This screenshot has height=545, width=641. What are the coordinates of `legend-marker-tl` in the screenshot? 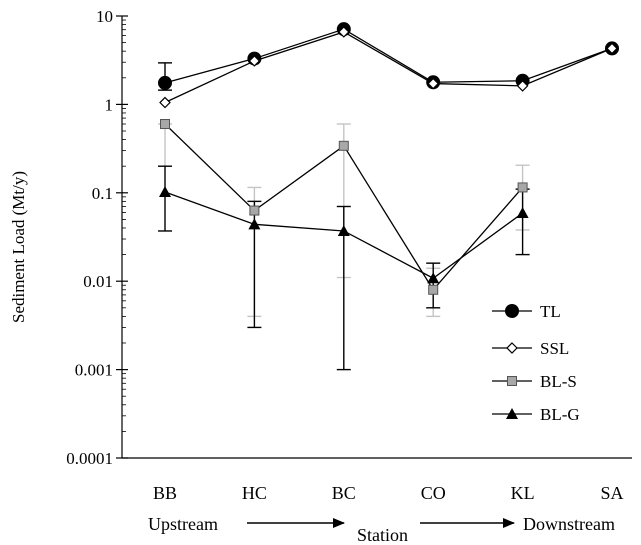 It's located at (512, 311).